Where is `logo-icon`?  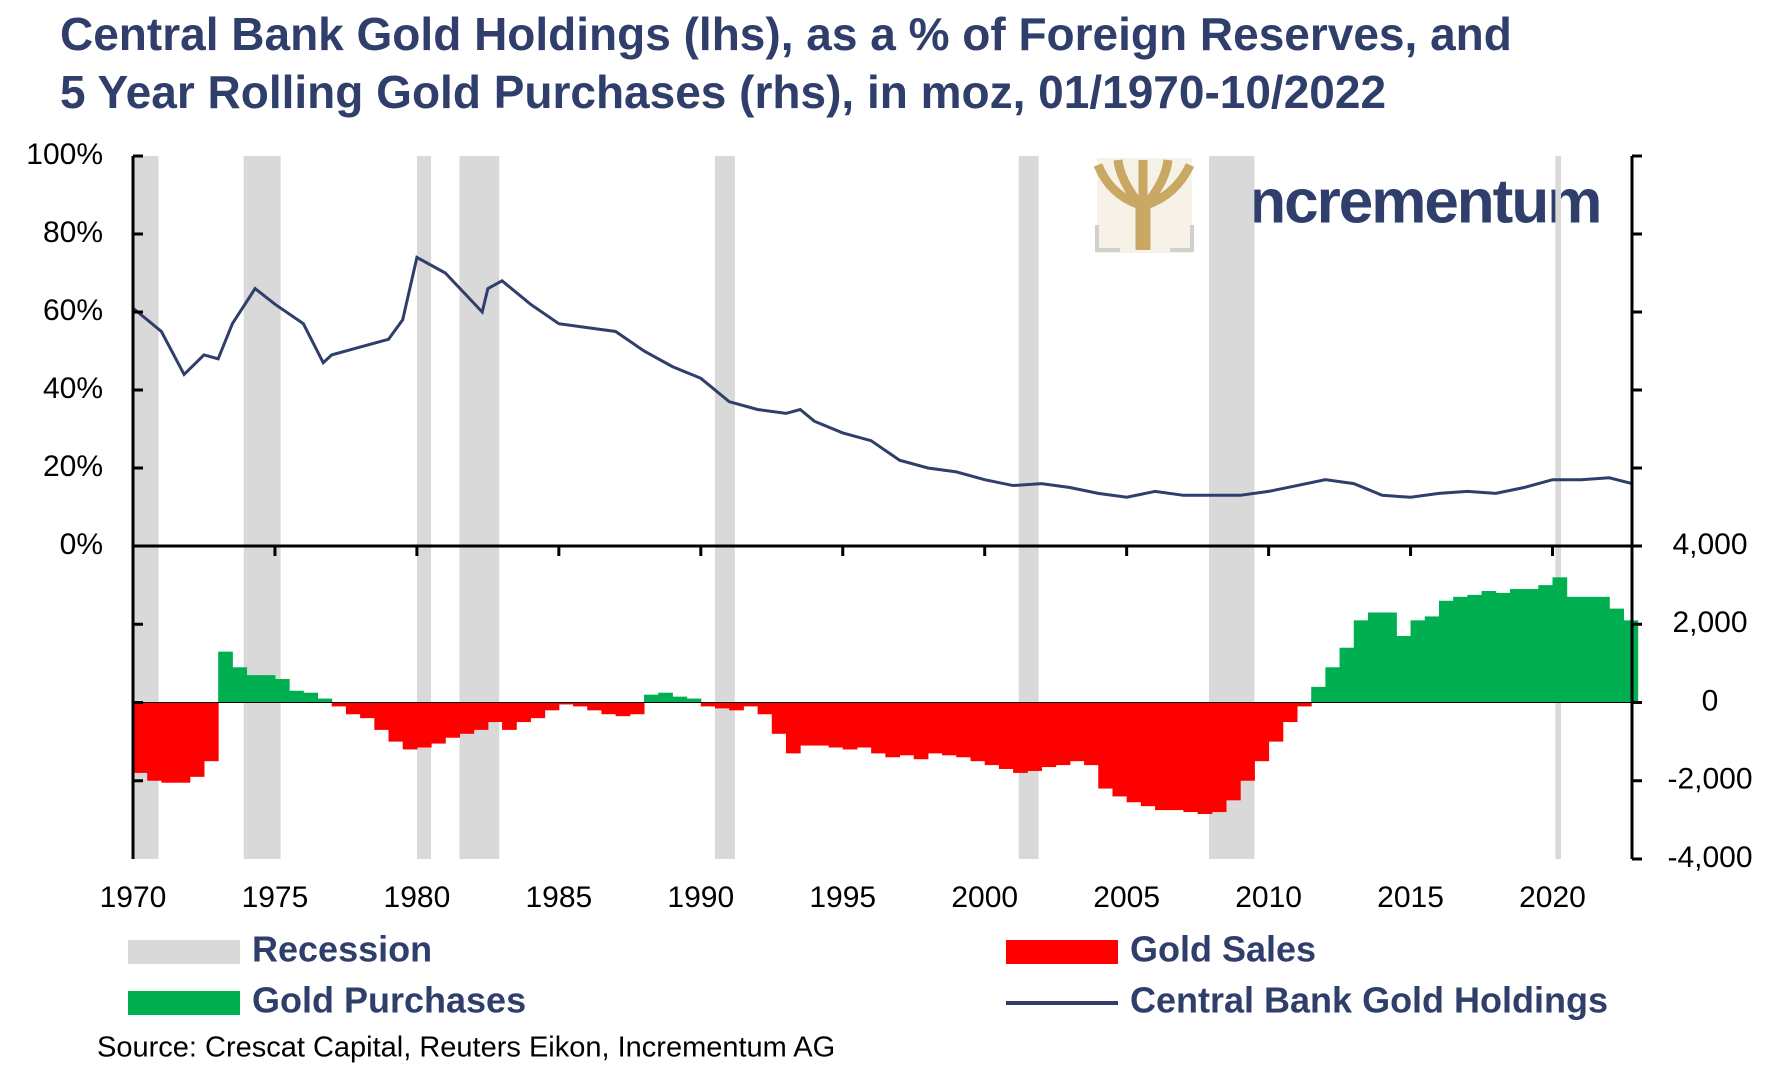
logo-icon is located at coordinates (1144, 205).